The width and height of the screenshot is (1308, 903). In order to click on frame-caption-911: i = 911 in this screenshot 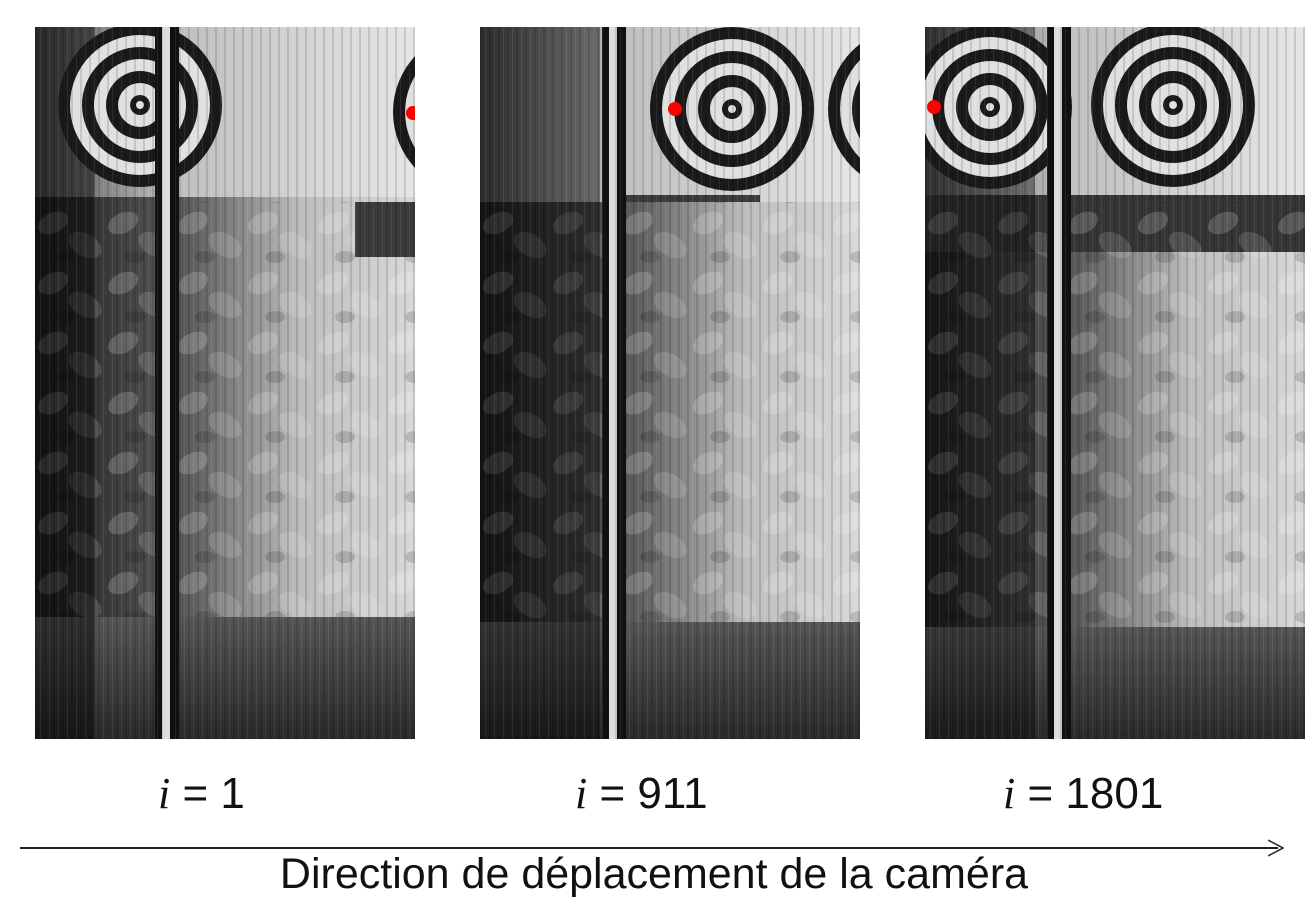, I will do `click(641, 793)`.